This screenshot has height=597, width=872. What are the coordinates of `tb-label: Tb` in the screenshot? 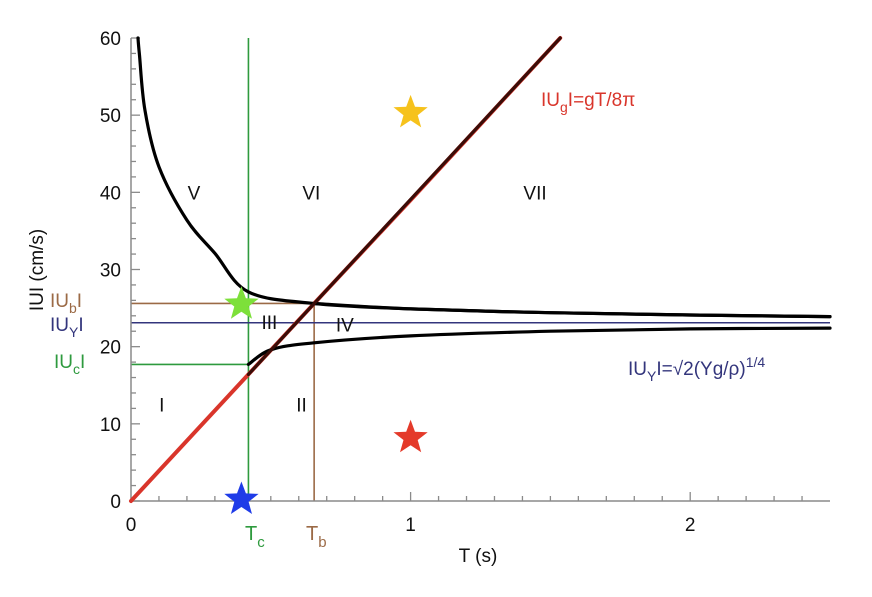 It's located at (316, 537).